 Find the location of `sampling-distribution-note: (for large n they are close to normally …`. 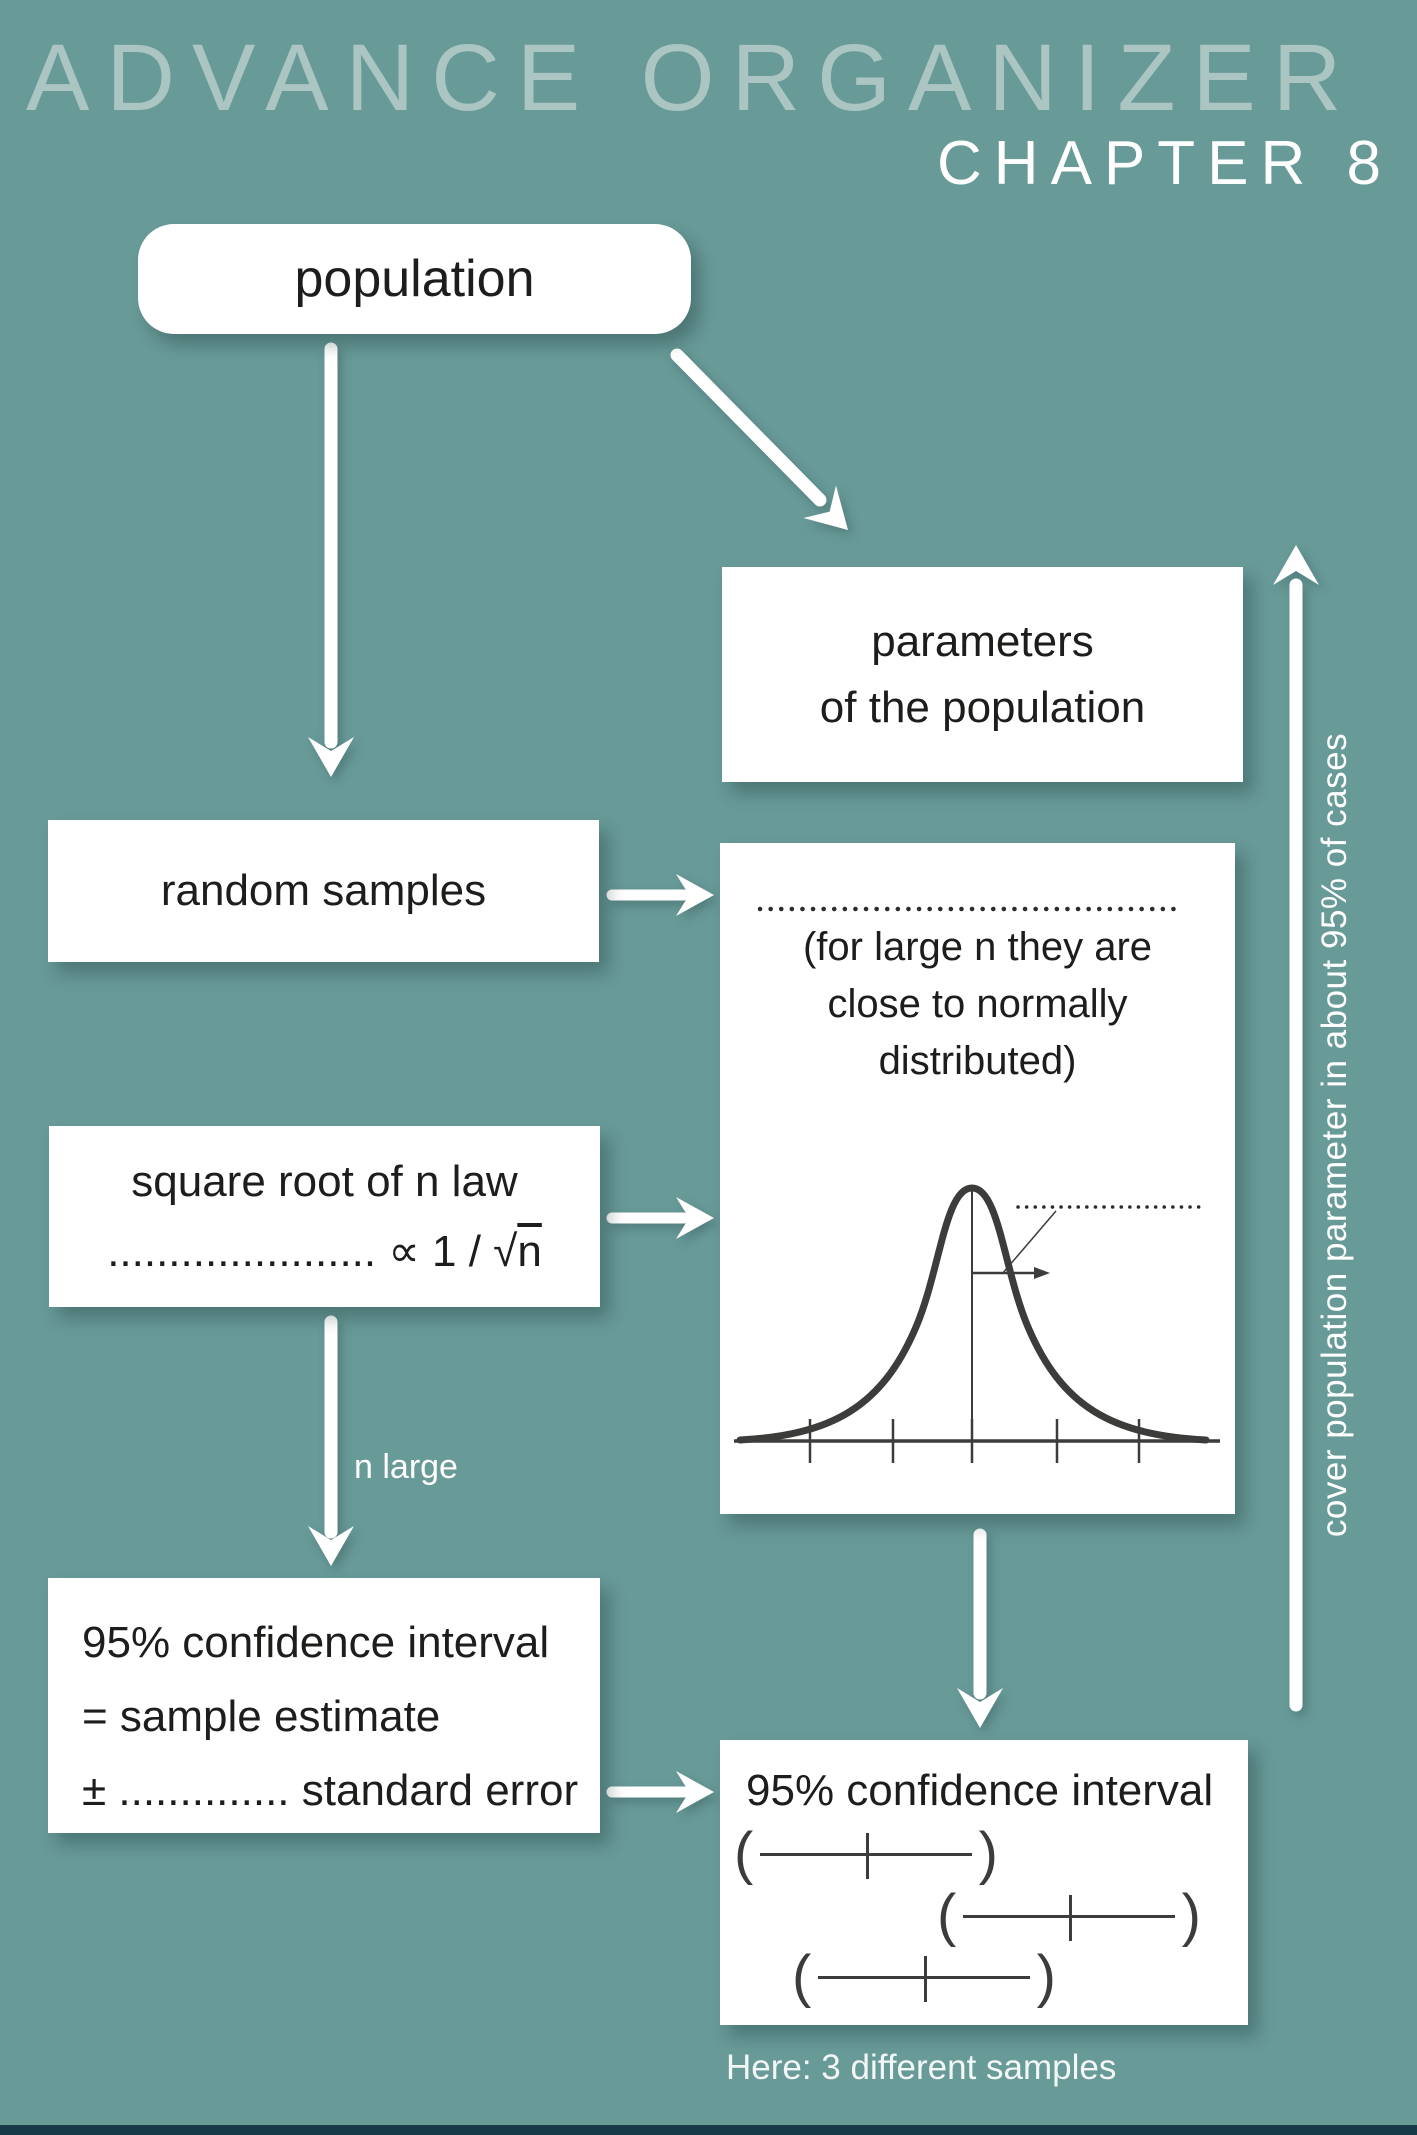

sampling-distribution-note: (for large n they are close to normally … is located at coordinates (977, 1004).